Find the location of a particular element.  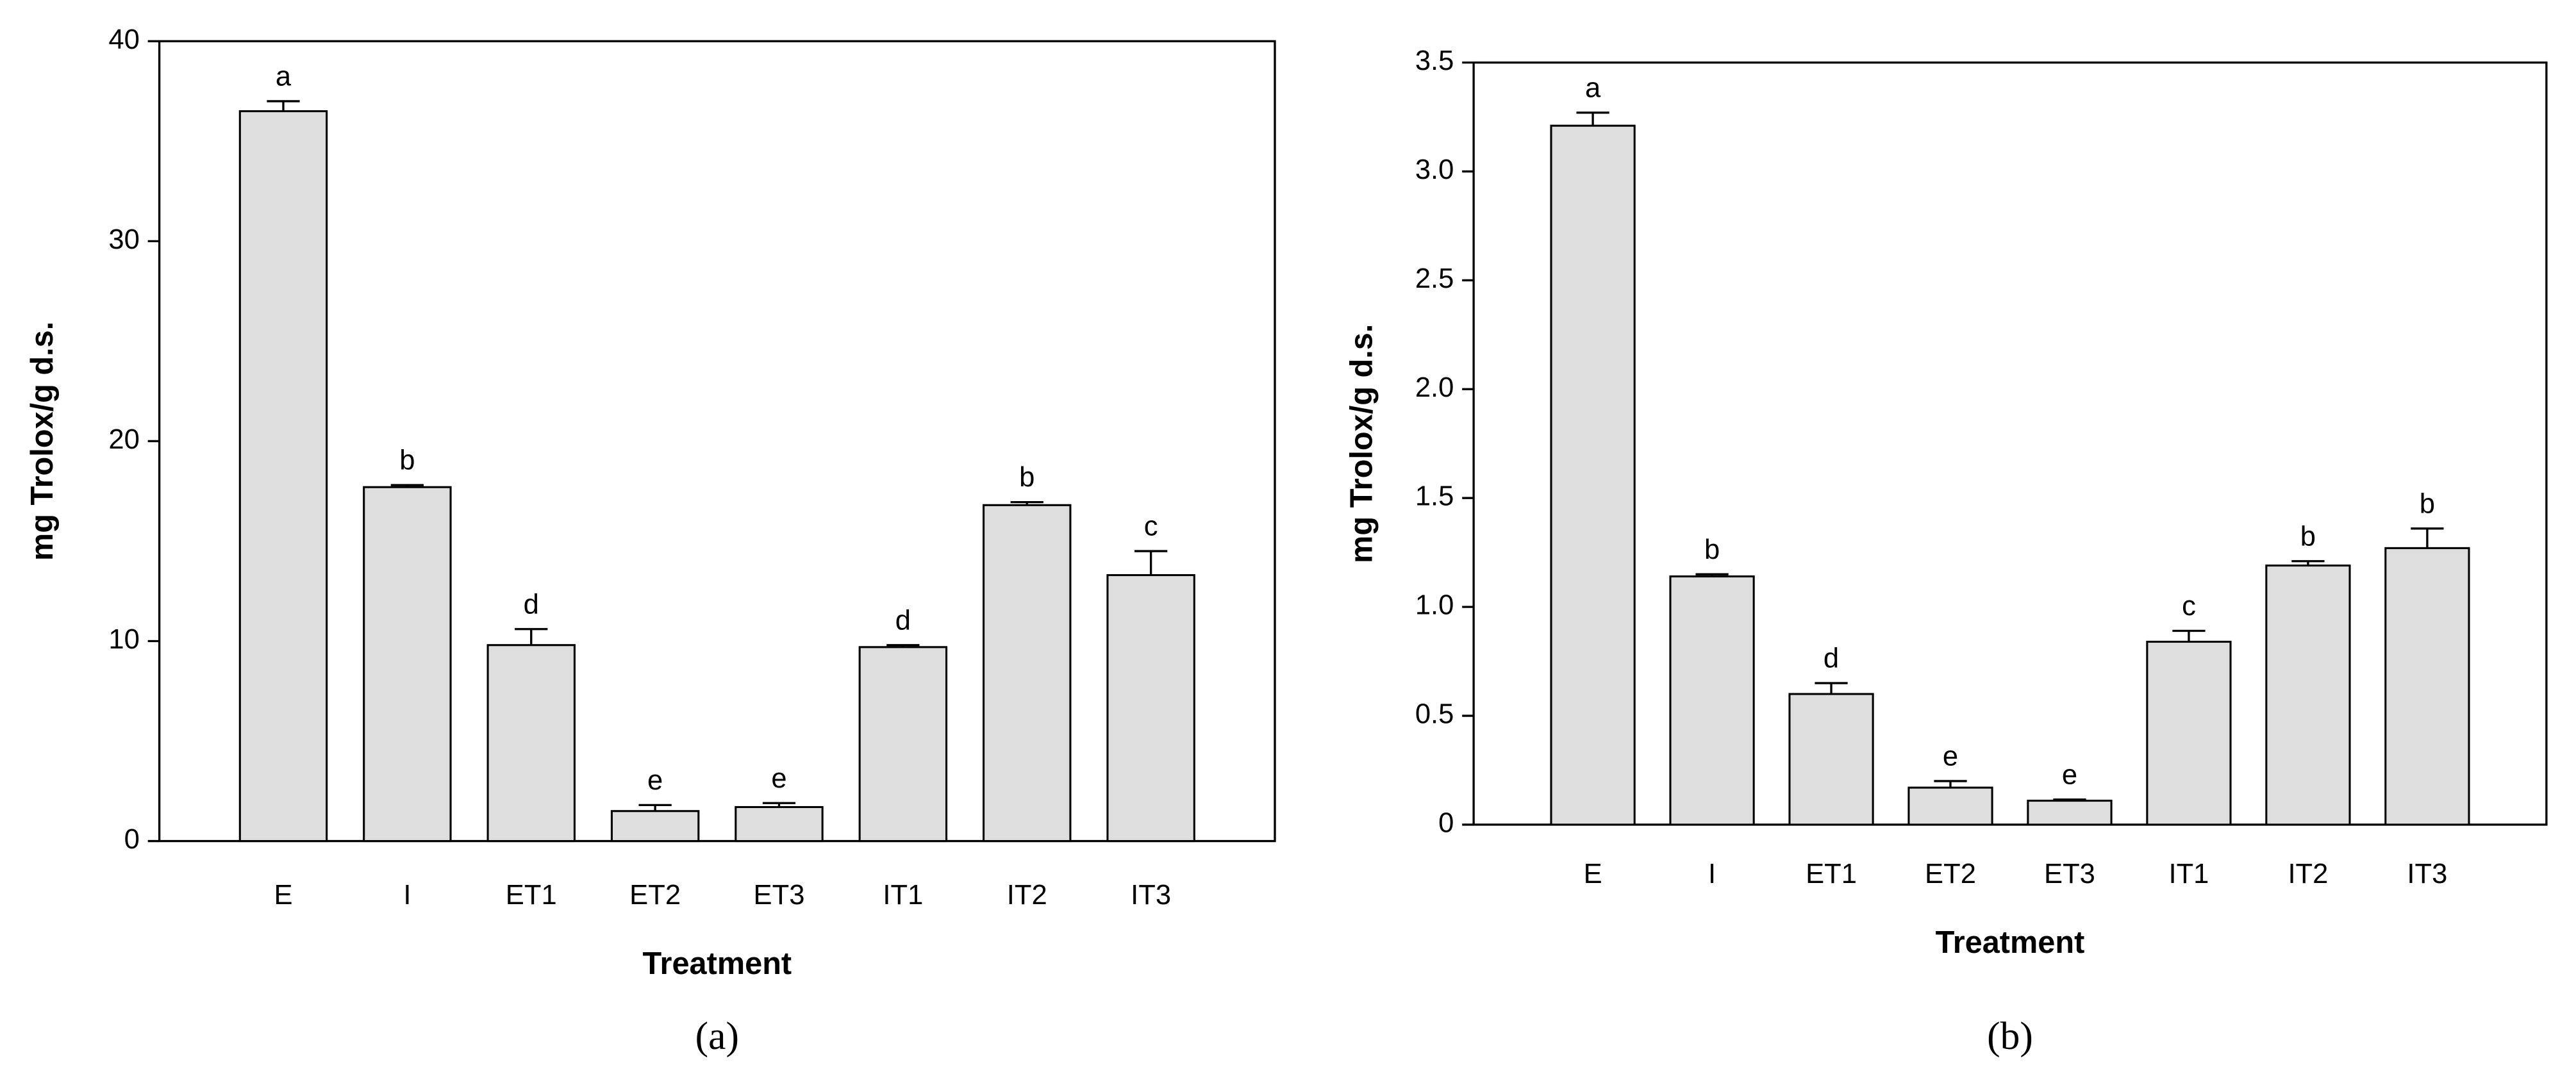

y-tick-label: 2.0 is located at coordinates (1435, 387).